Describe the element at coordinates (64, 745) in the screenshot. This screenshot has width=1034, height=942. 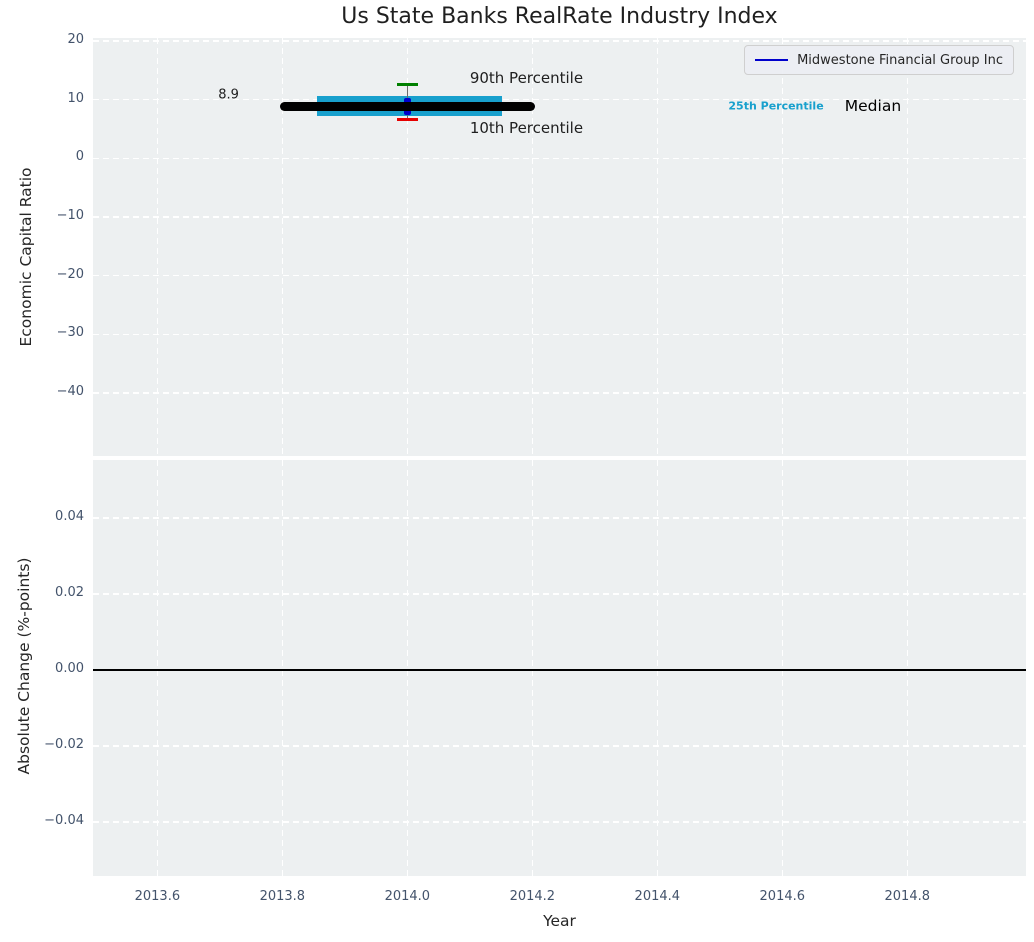
I see `y-tick-label: −0.02` at that location.